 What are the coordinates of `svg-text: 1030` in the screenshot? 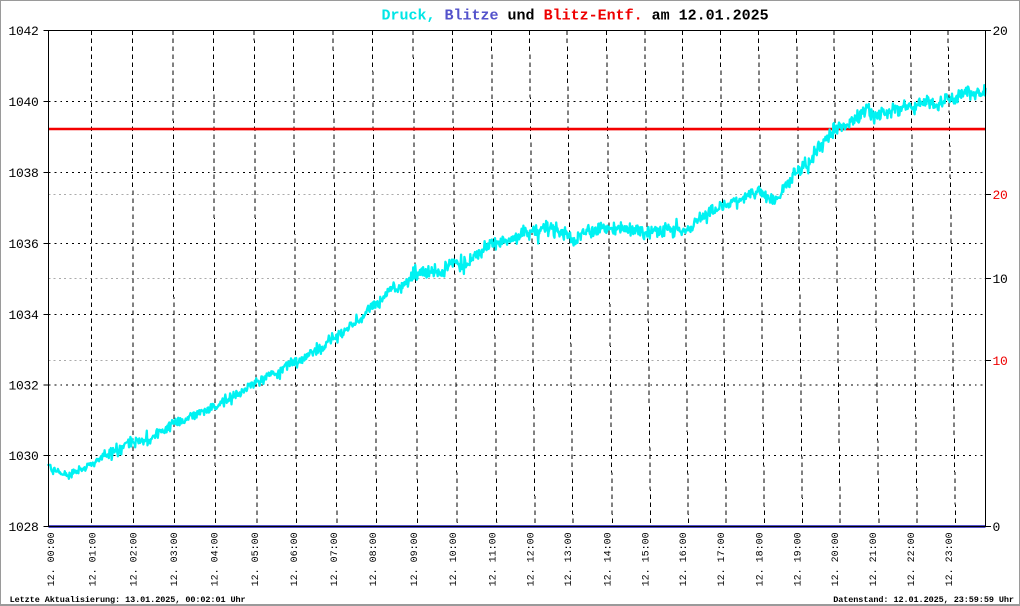 It's located at (23, 456).